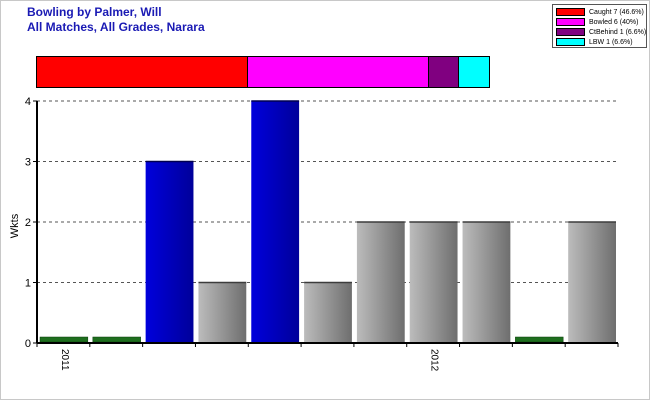 This screenshot has height=400, width=650. What do you see at coordinates (28, 344) in the screenshot?
I see `y-tick-label: 0` at bounding box center [28, 344].